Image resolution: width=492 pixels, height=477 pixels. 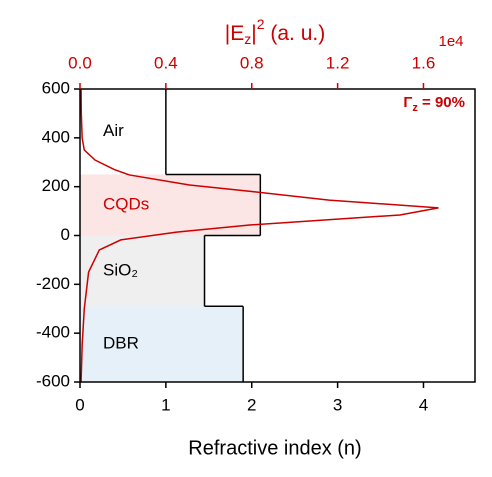 What do you see at coordinates (56, 185) in the screenshot?
I see `y-tick-label: 200` at bounding box center [56, 185].